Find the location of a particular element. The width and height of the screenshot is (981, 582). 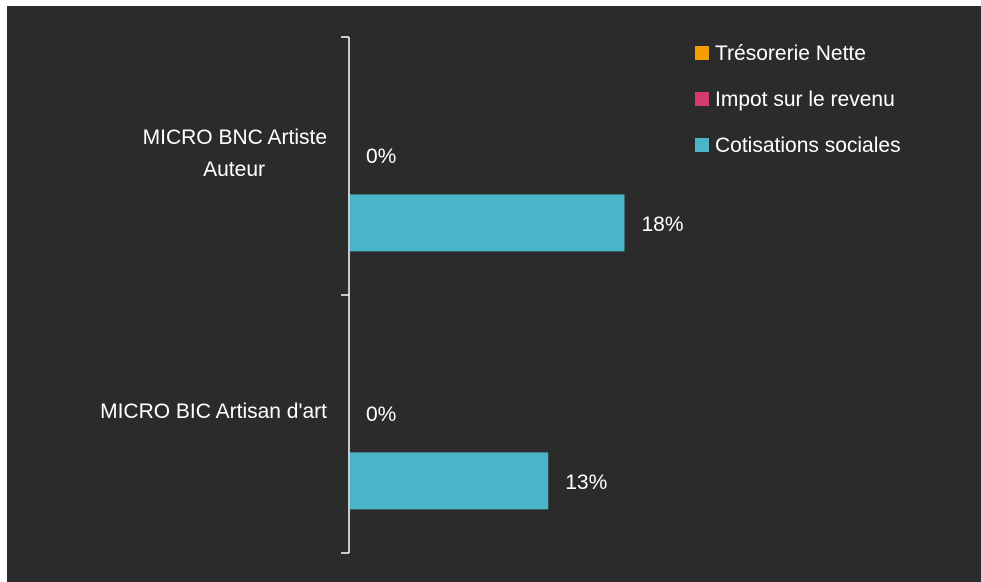

frame-edge is located at coordinates (3, 294).